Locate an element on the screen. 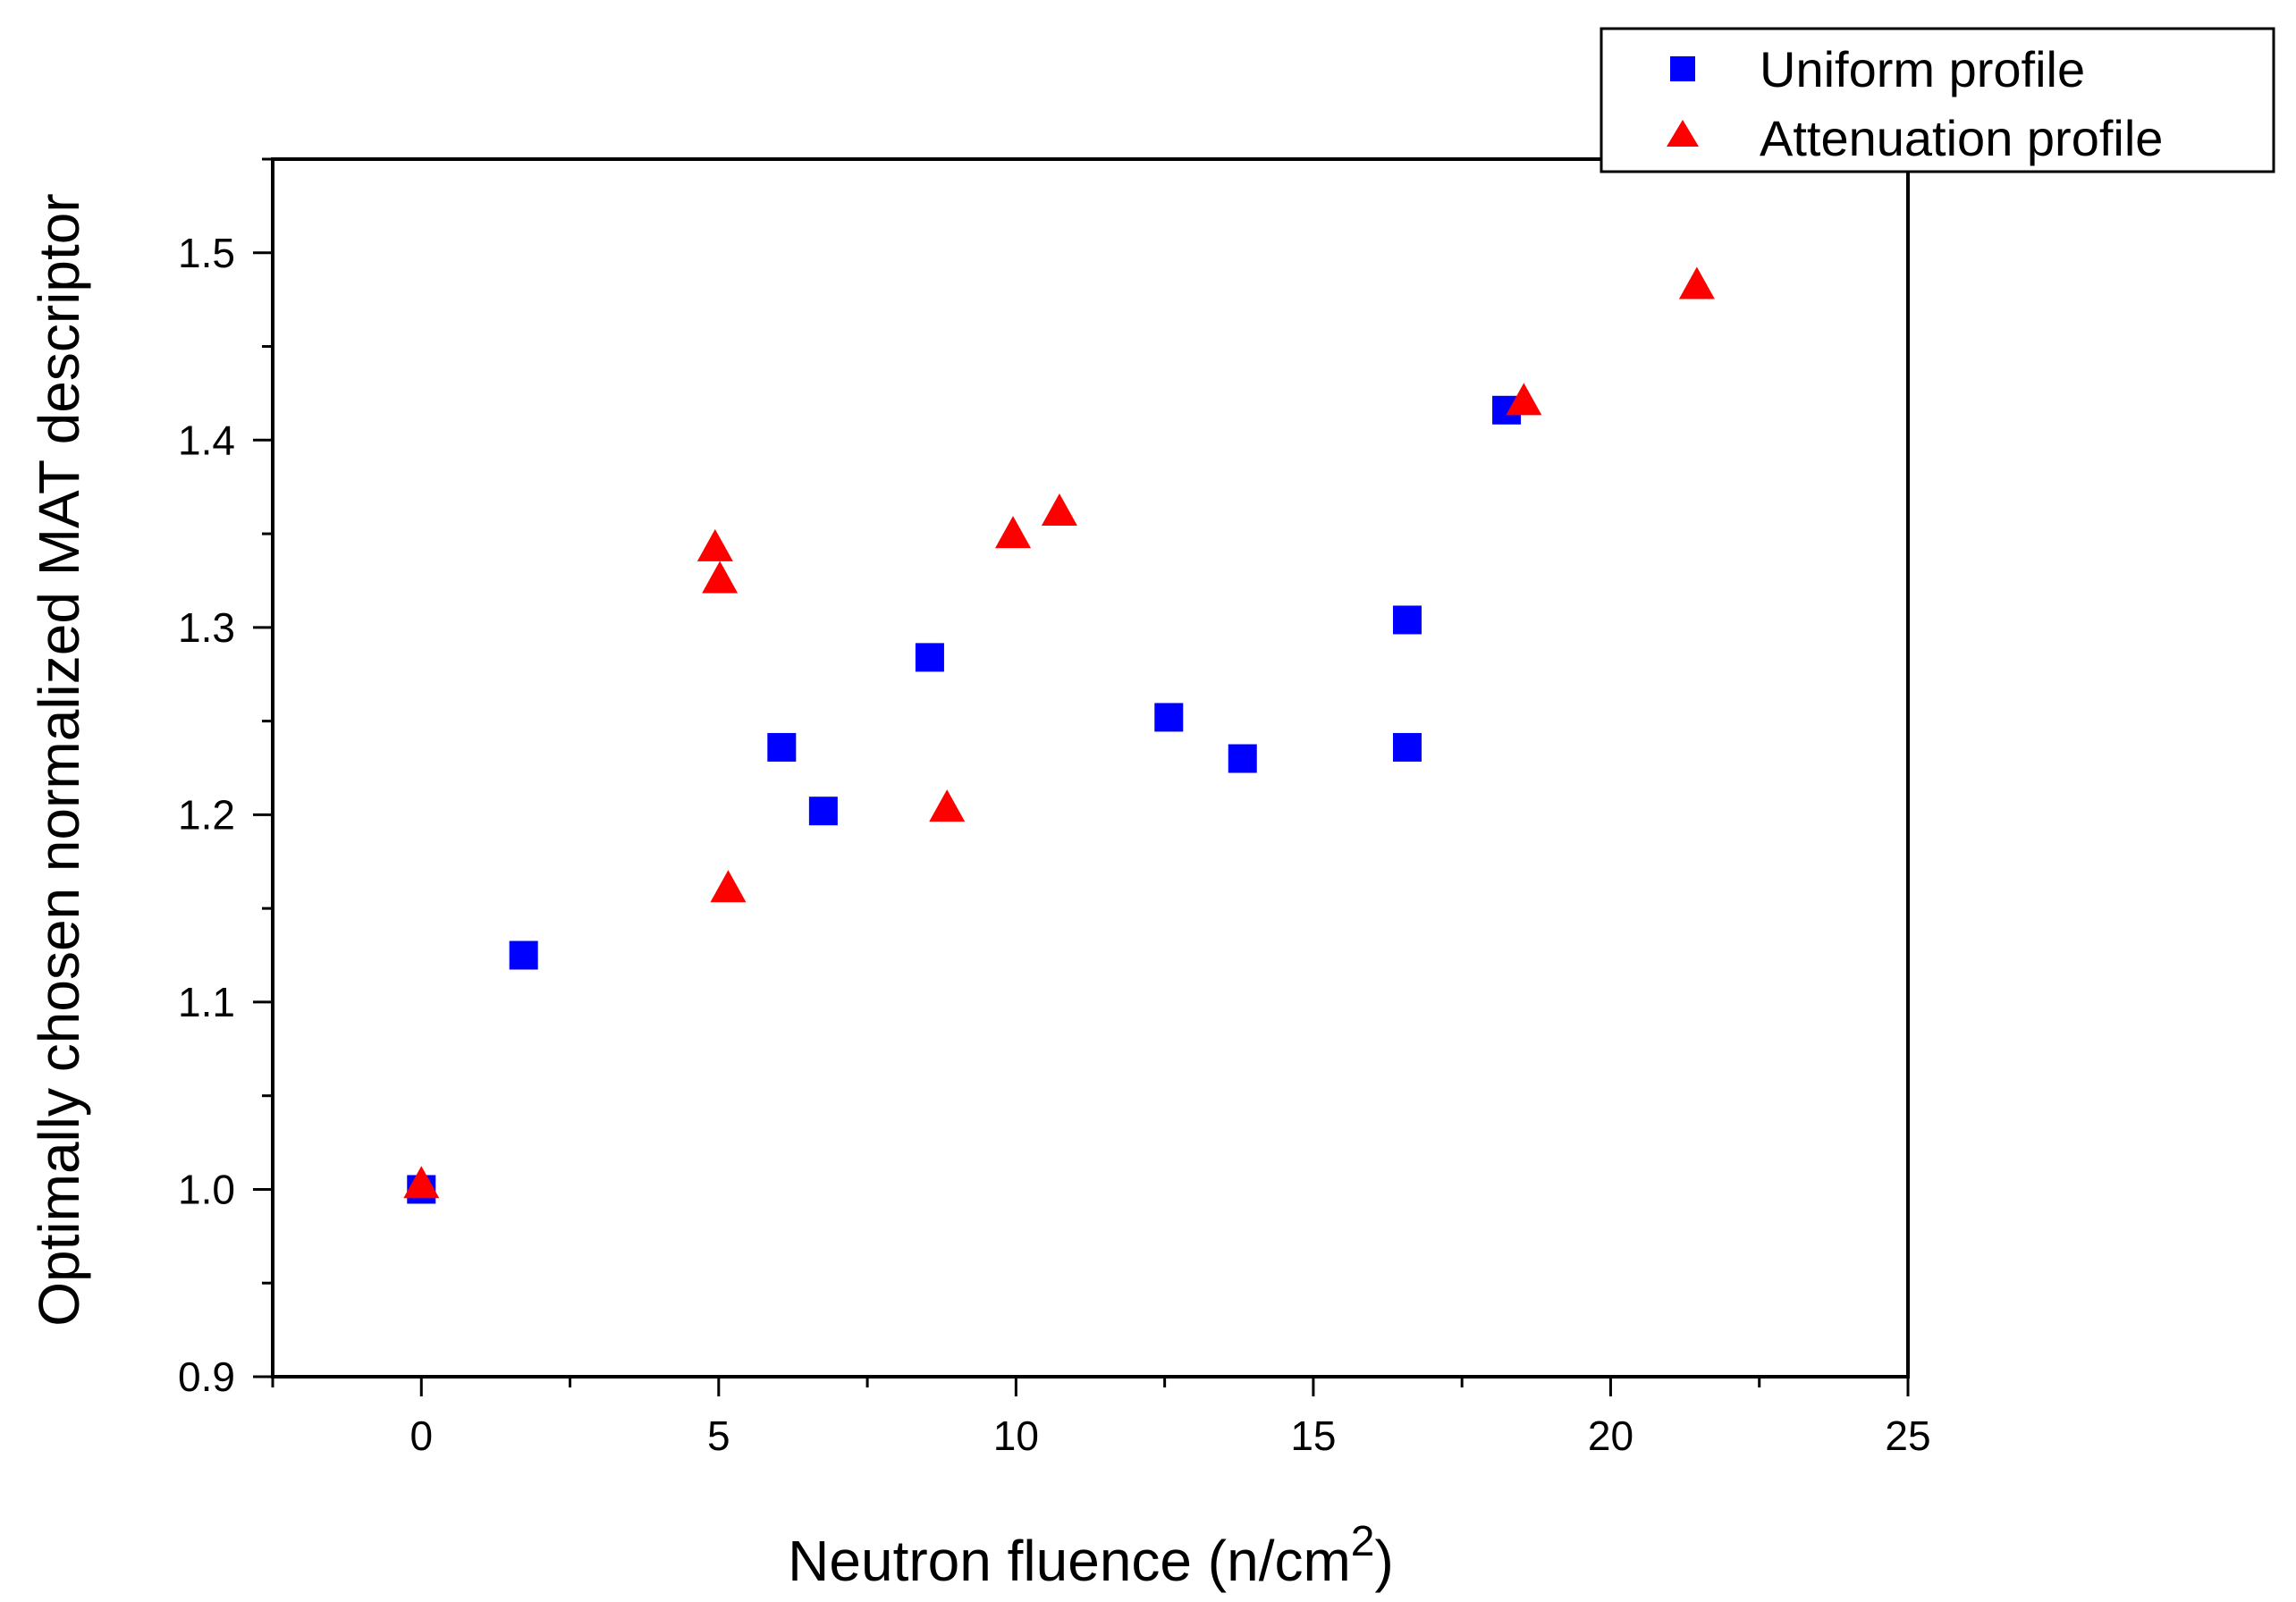 This screenshot has width=2296, height=1602. y-tick-label: 1.3 is located at coordinates (206, 628).